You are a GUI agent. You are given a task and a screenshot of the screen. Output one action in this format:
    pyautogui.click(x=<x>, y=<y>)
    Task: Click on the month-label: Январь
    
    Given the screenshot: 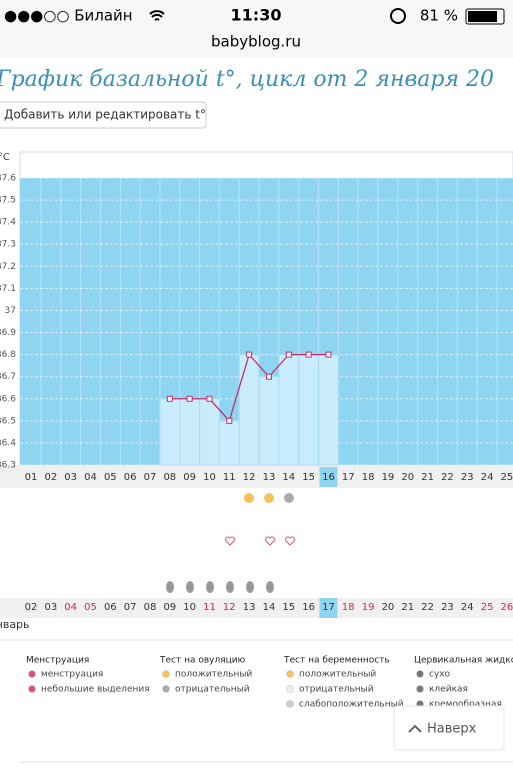 What is the action you would take?
    pyautogui.click(x=15, y=624)
    